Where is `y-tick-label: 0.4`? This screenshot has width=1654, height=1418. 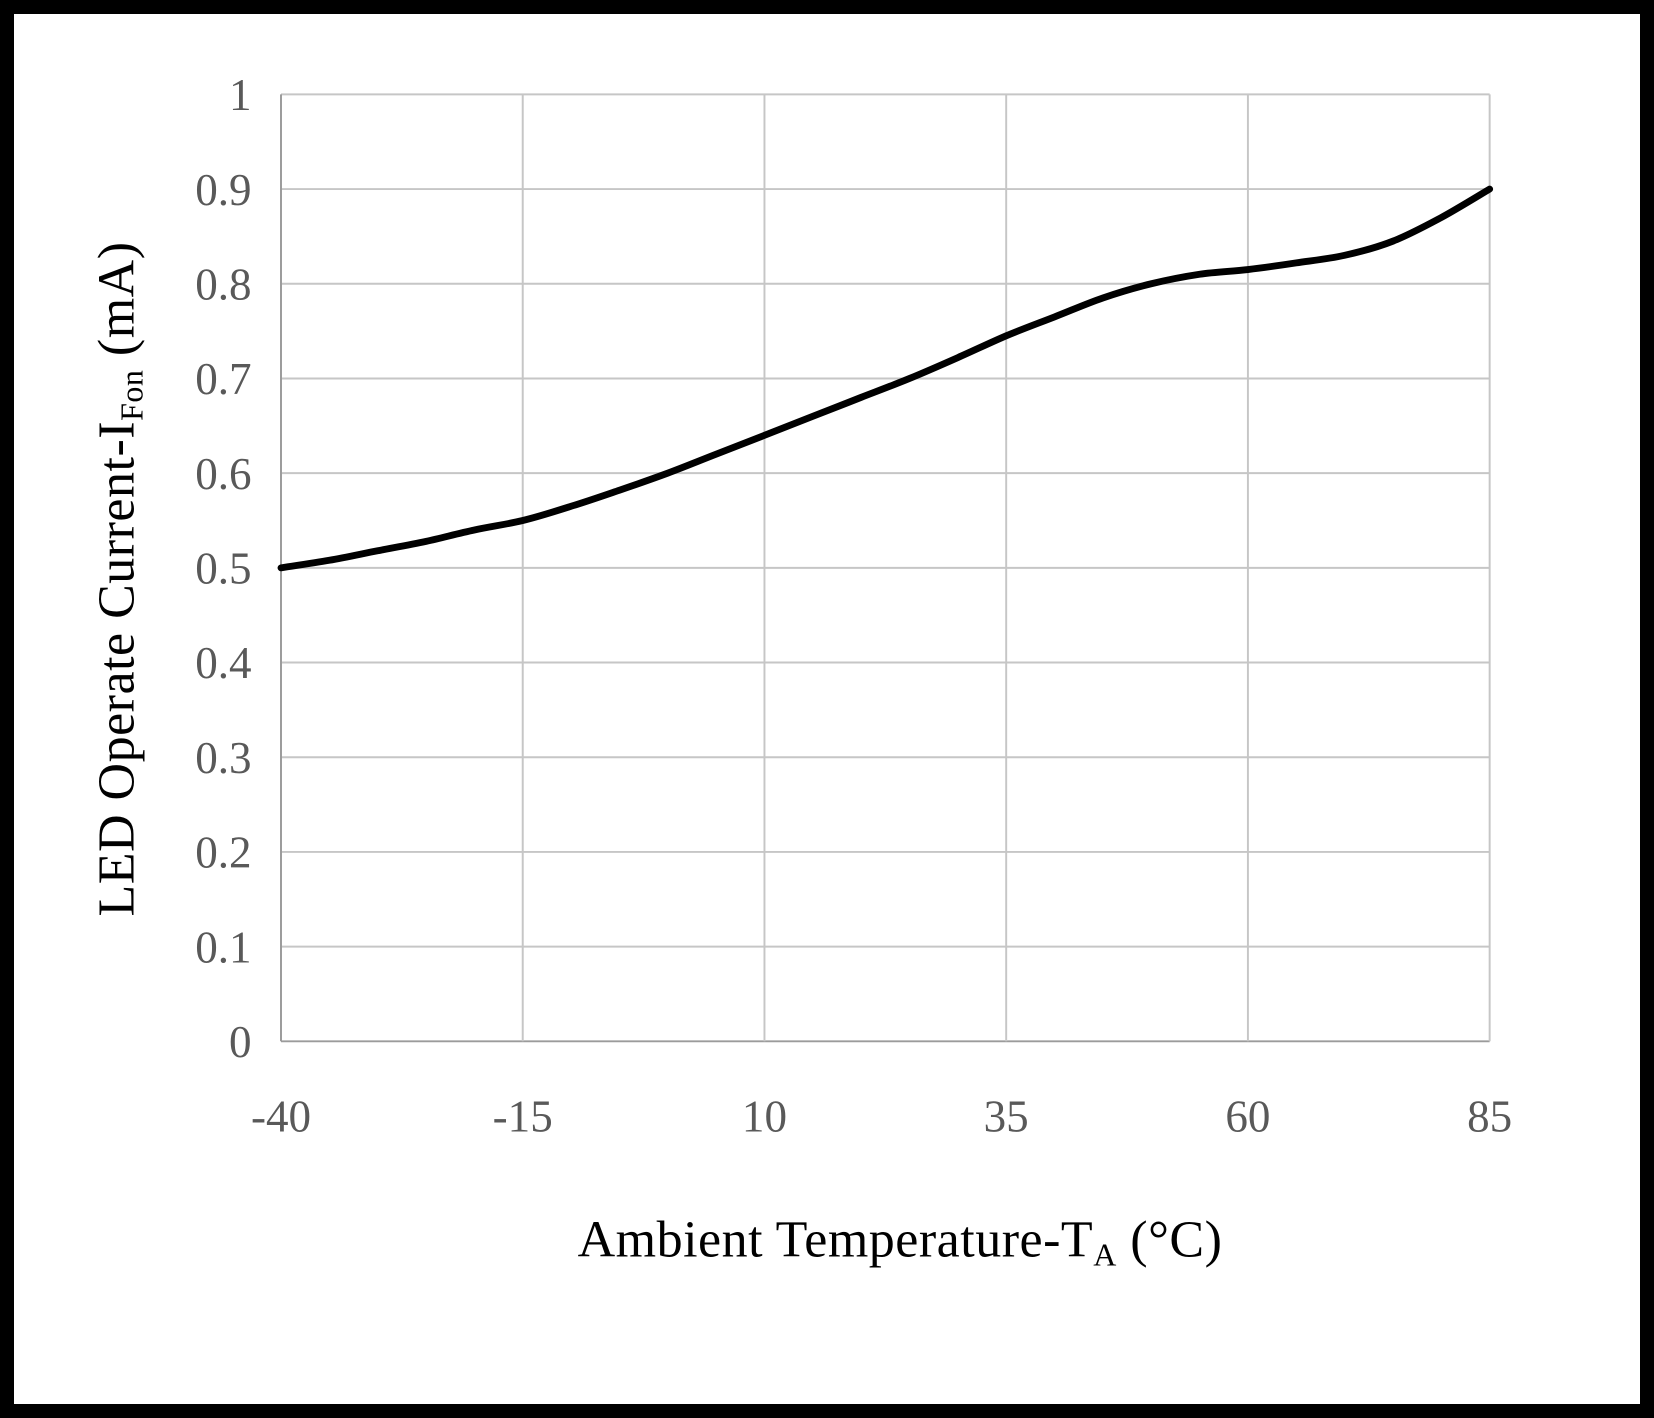 y-tick-label: 0.4 is located at coordinates (223, 663).